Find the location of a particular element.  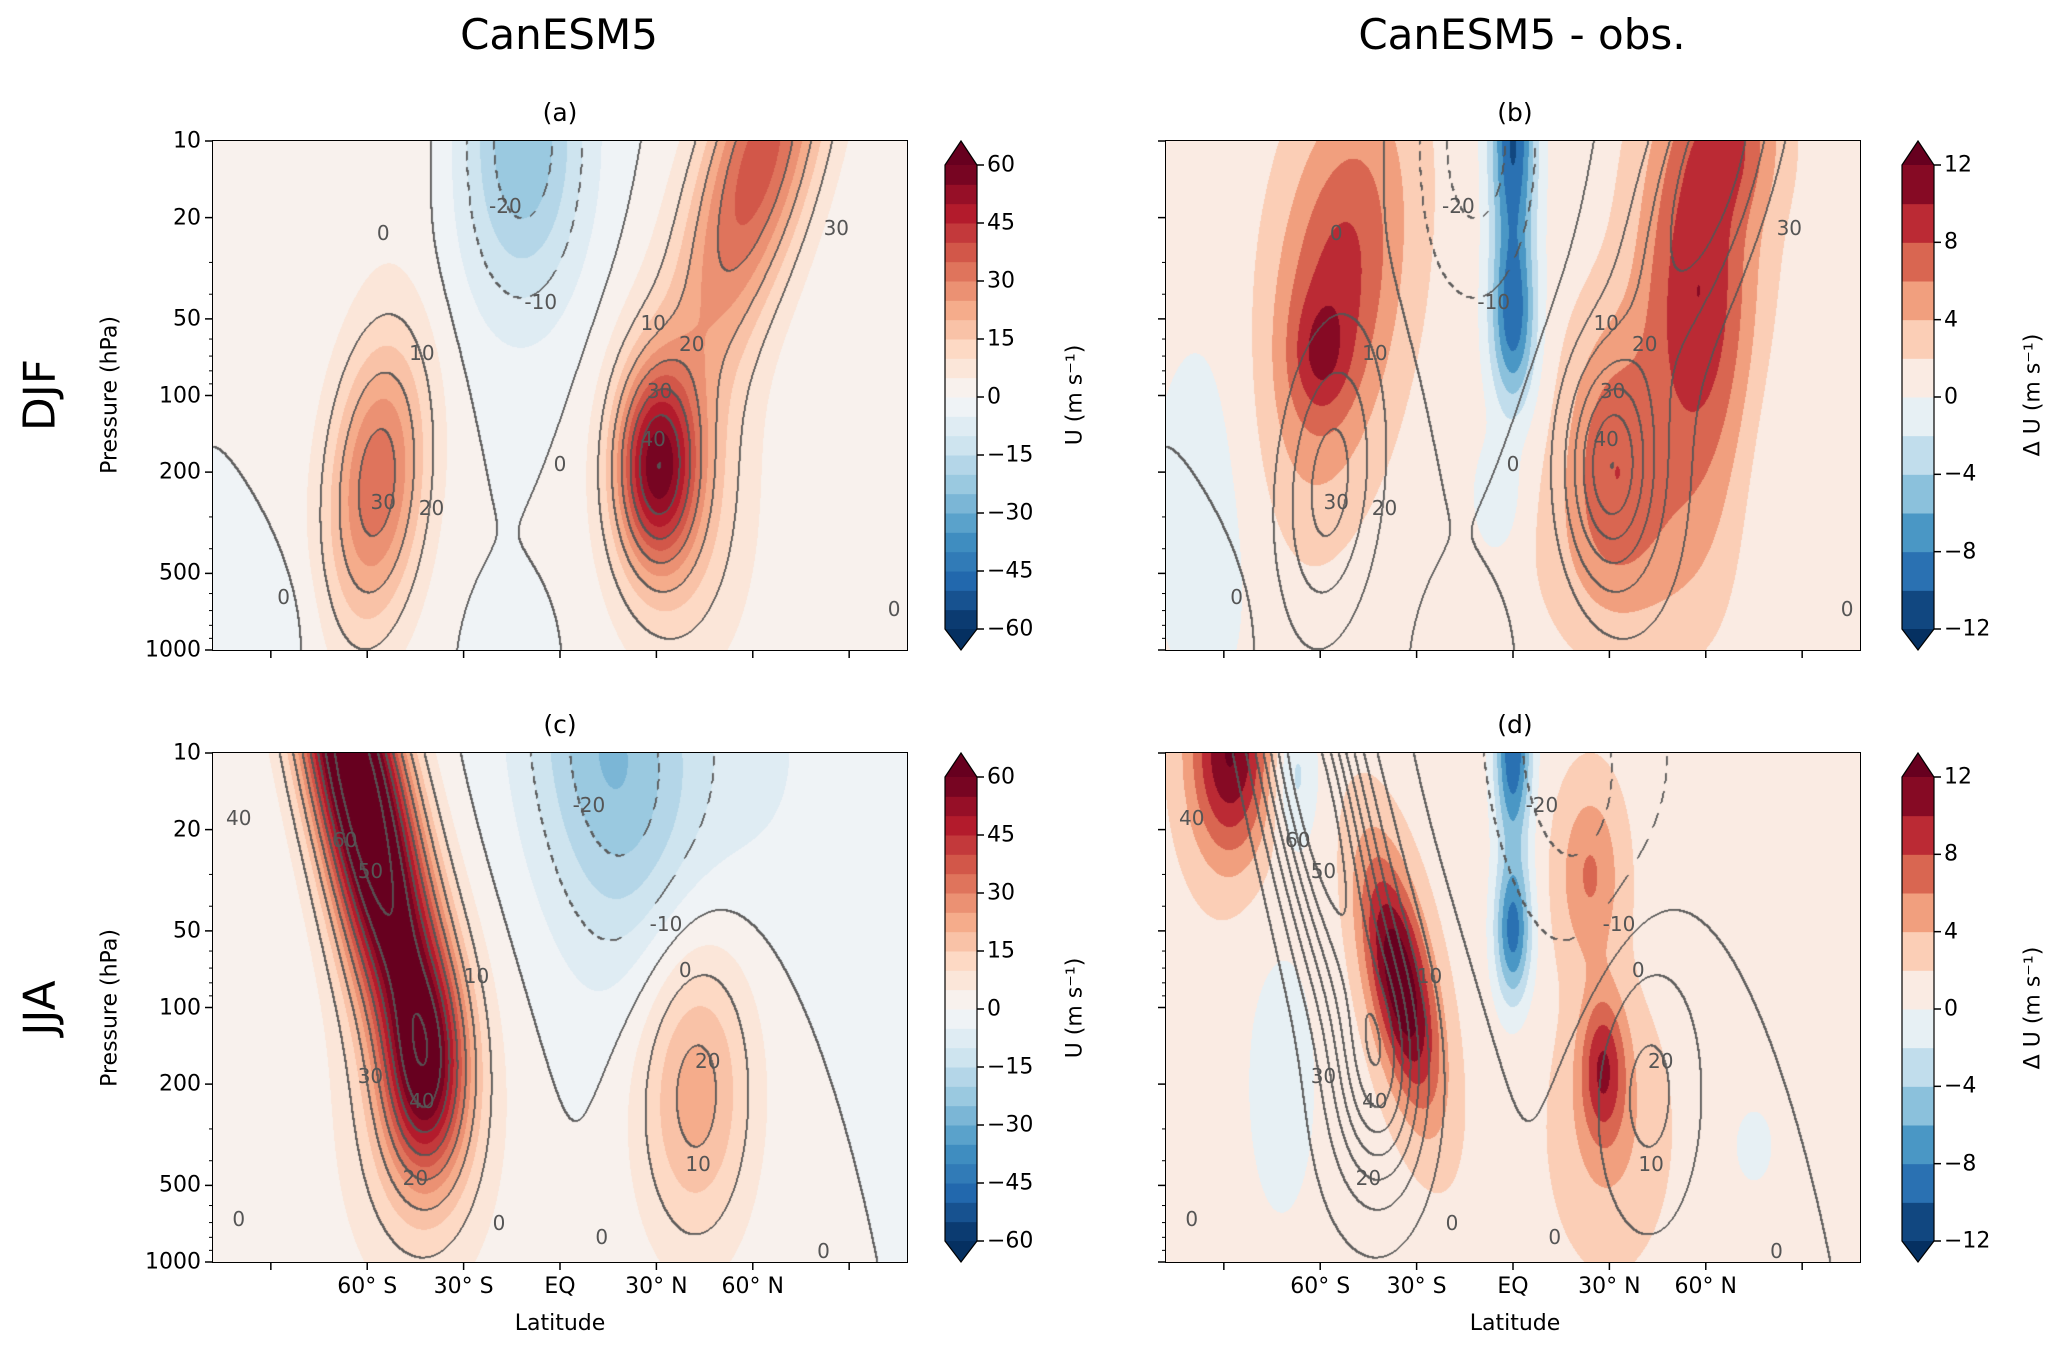

contour-label: 40 is located at coordinates (653, 438).